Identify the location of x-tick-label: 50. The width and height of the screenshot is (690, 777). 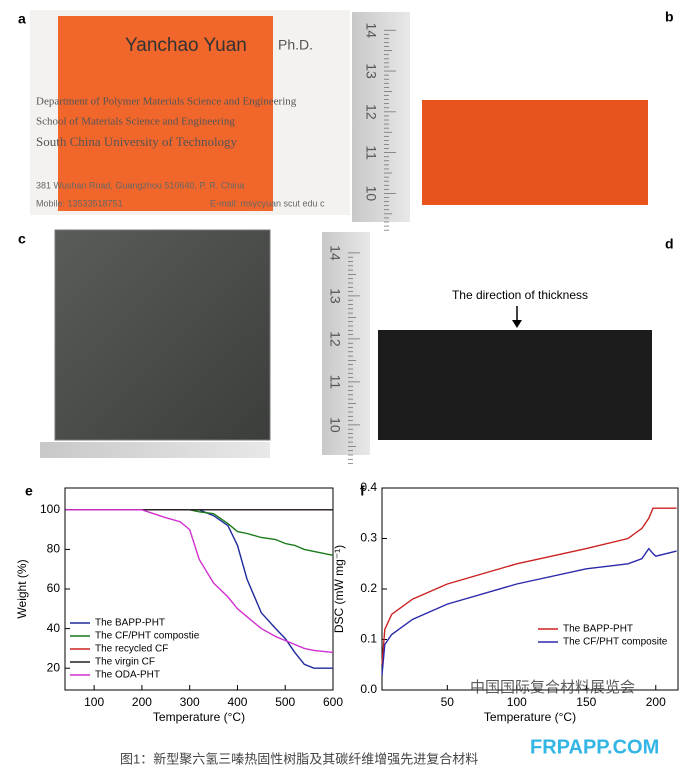
(448, 702).